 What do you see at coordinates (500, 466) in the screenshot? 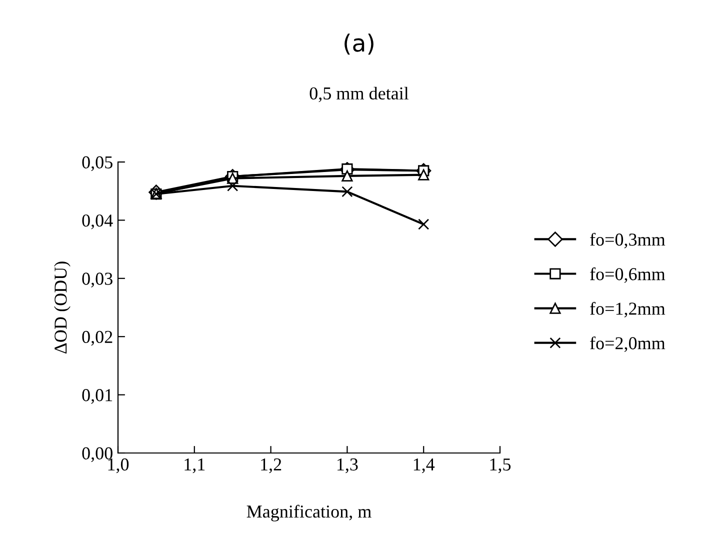
I see `x-tick-label: 1,5` at bounding box center [500, 466].